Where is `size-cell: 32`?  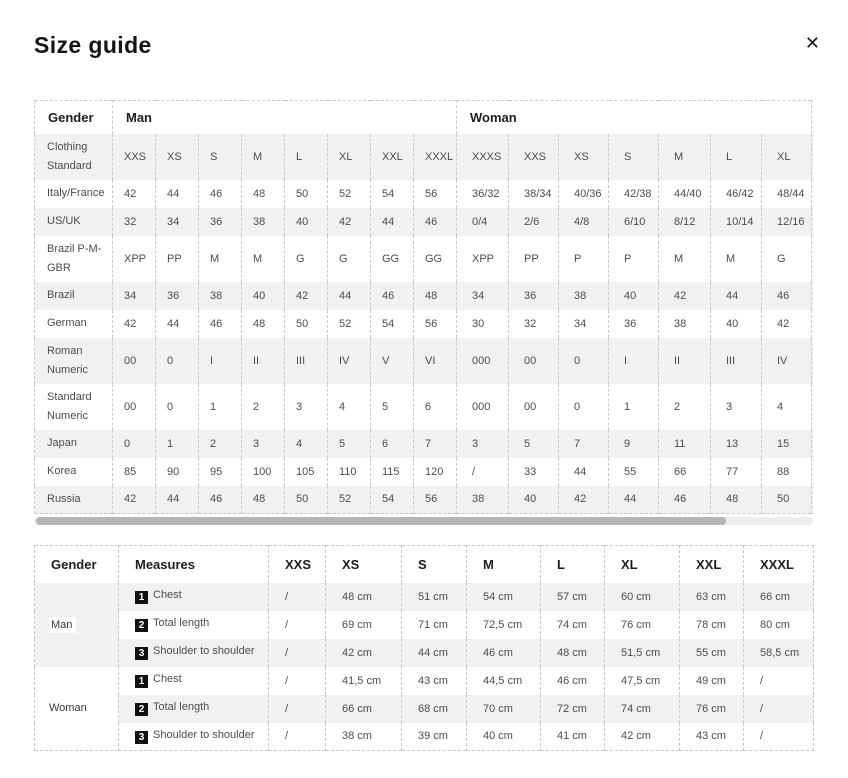
size-cell: 32 is located at coordinates (533, 323).